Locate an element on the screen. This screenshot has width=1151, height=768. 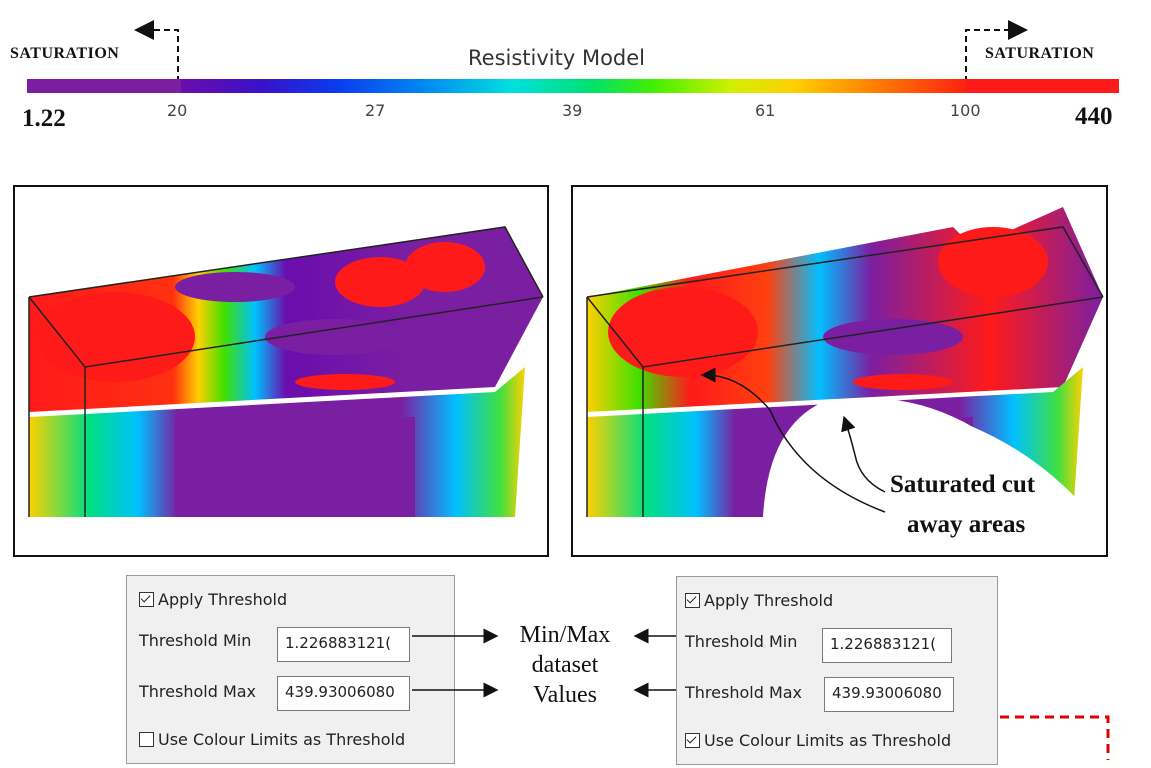
minmax-line2: dataset is located at coordinates (565, 665).